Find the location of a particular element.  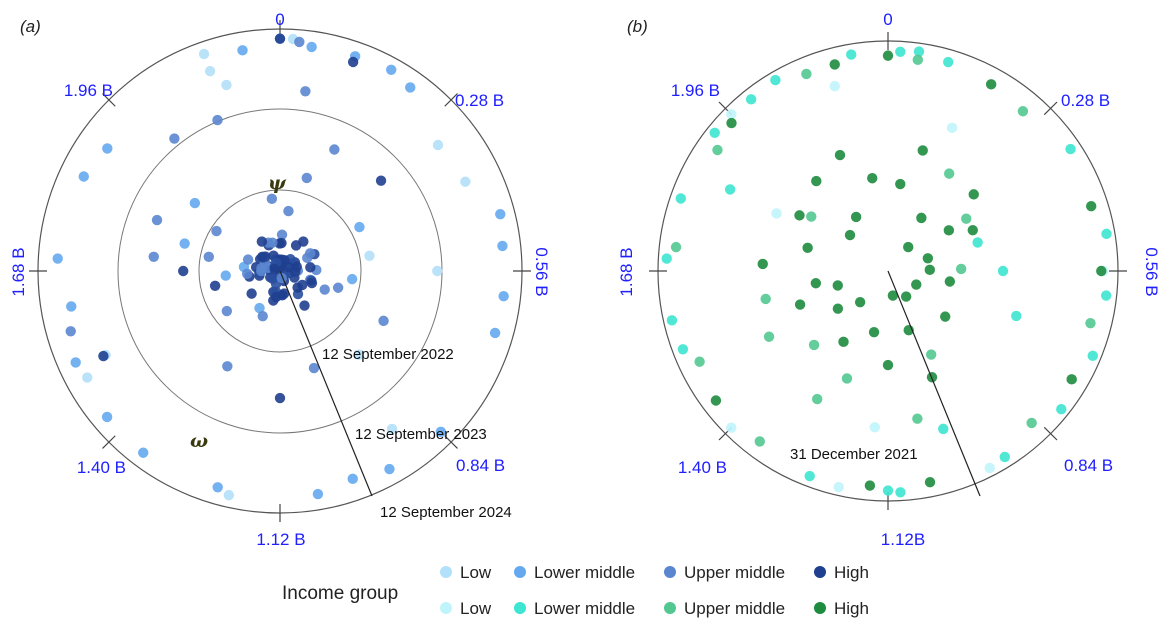

panel-b-radius-line is located at coordinates (934, 383).